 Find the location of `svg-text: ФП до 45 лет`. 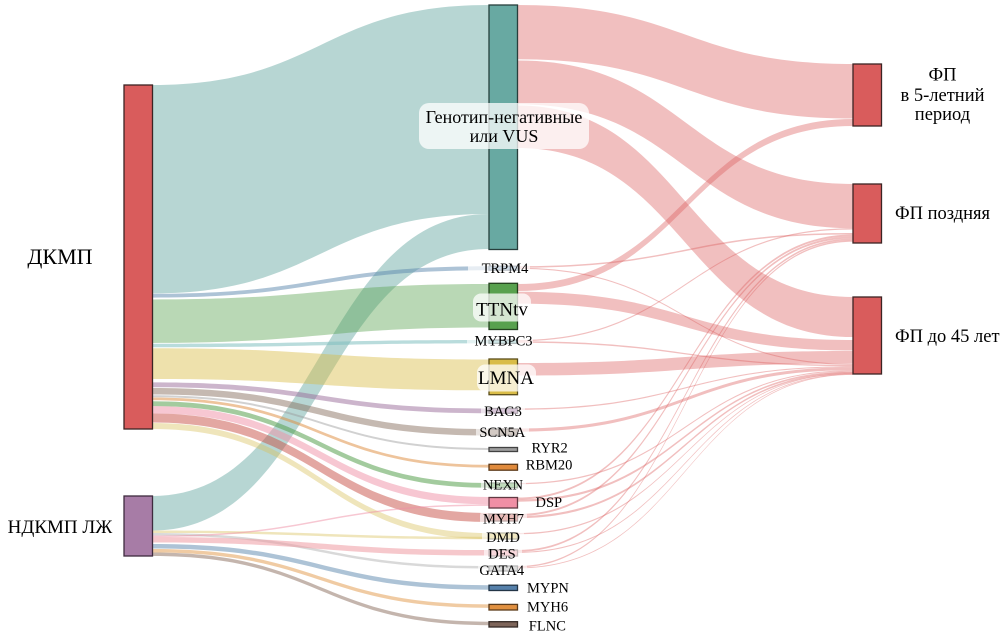

svg-text: ФП до 45 лет is located at coordinates (947, 337).